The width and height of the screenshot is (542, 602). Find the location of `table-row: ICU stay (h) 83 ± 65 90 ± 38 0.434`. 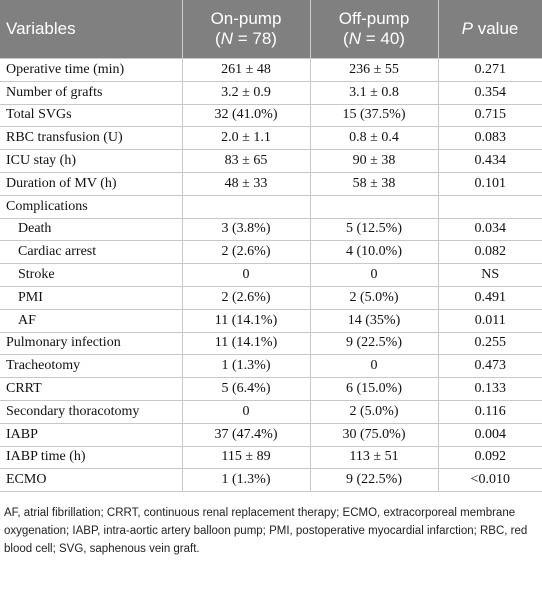

table-row: ICU stay (h) 83 ± 65 90 ± 38 0.434 is located at coordinates (271, 161).